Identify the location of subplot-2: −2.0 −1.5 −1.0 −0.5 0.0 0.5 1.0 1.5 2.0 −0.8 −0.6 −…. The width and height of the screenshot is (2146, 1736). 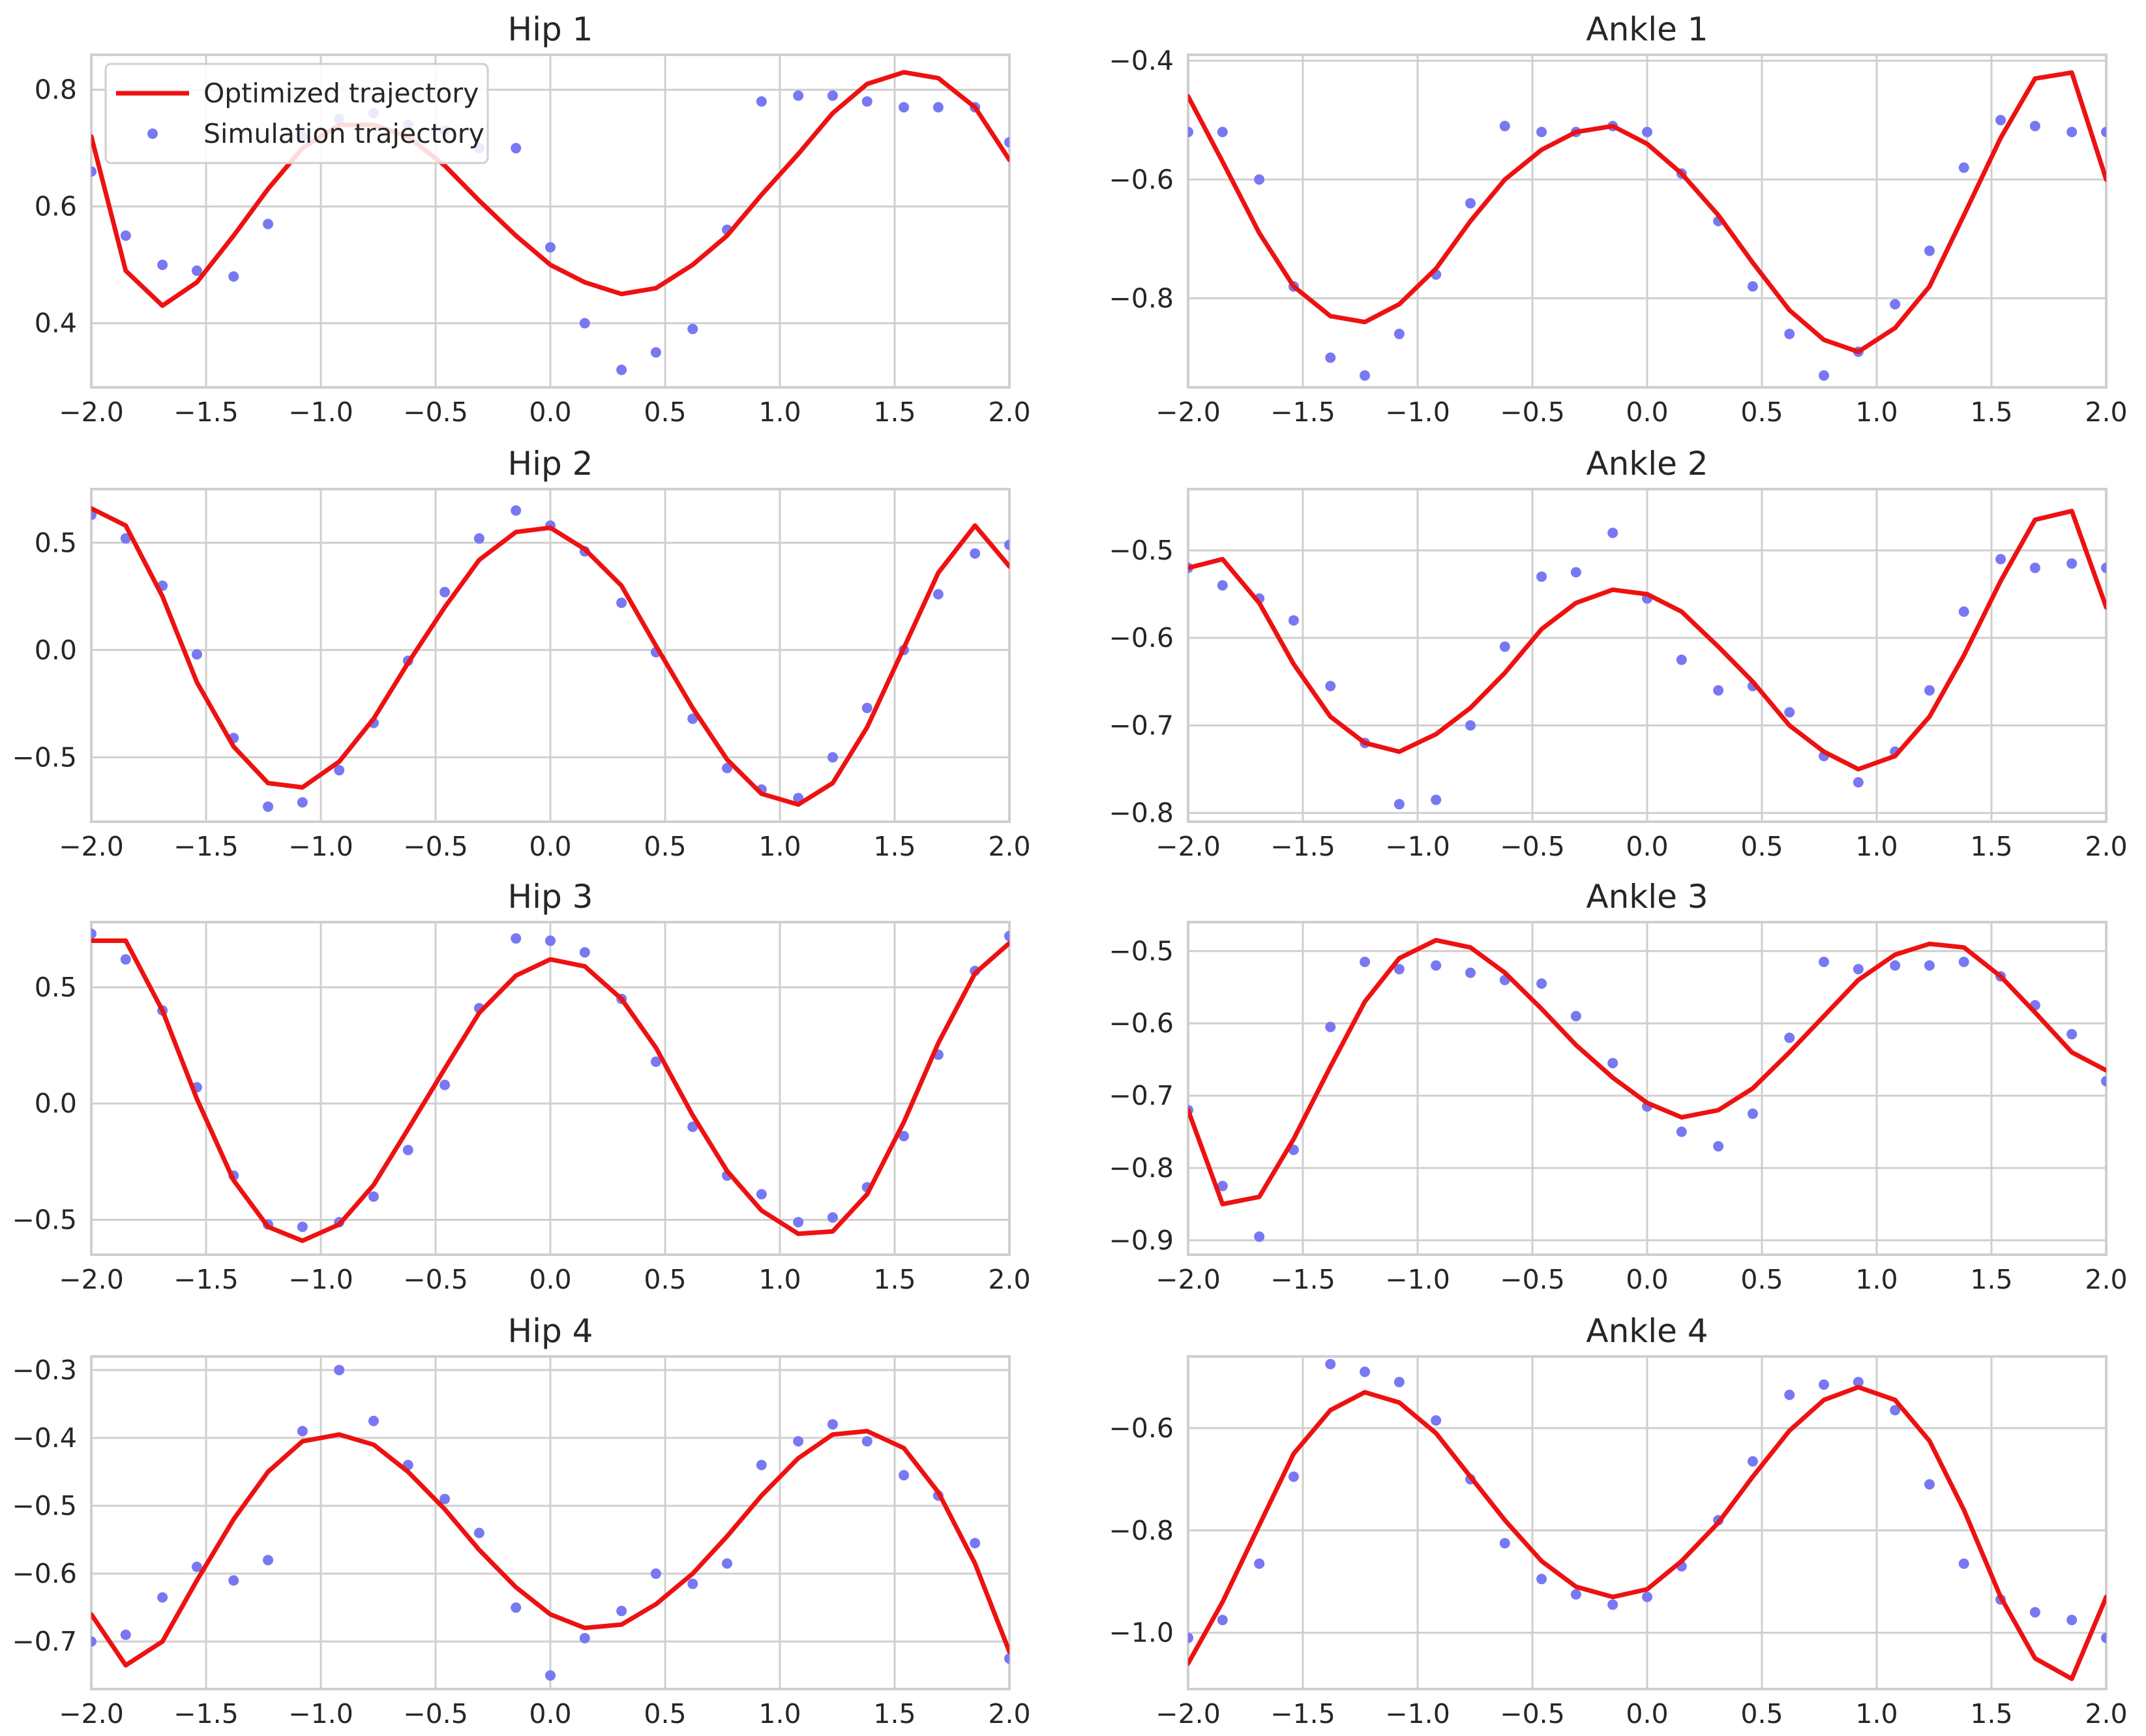
(1618, 219).